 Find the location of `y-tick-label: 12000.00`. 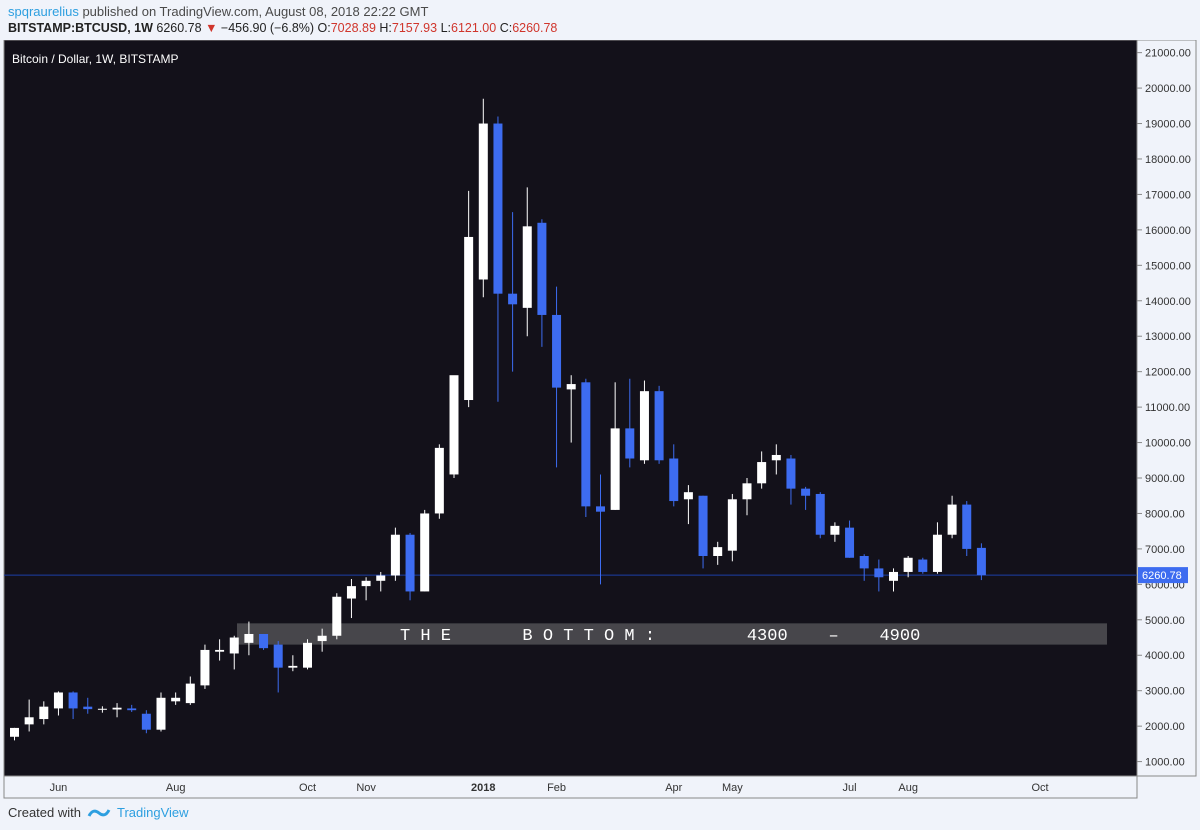

y-tick-label: 12000.00 is located at coordinates (1168, 373).